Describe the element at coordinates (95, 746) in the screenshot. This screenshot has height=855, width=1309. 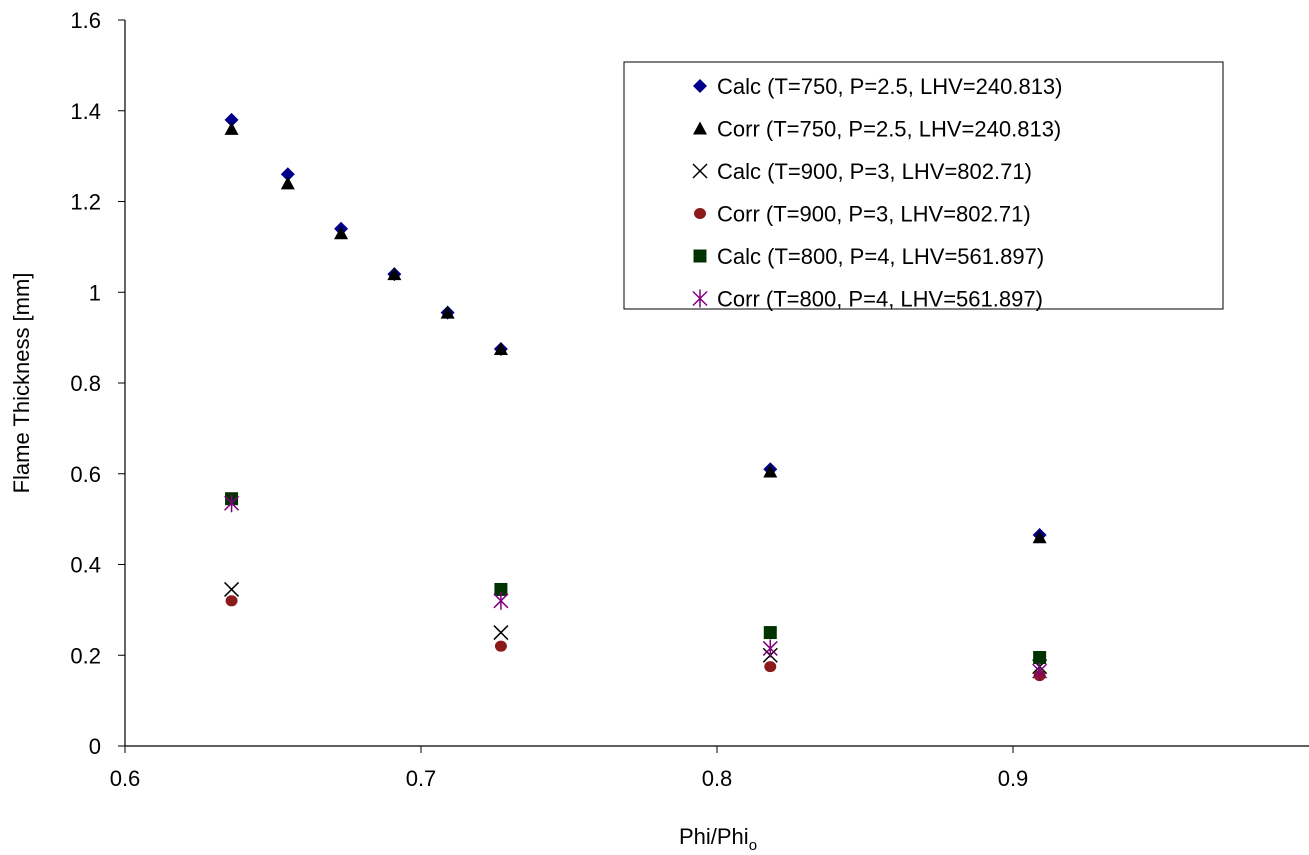
I see `y-tick-label: 0` at that location.